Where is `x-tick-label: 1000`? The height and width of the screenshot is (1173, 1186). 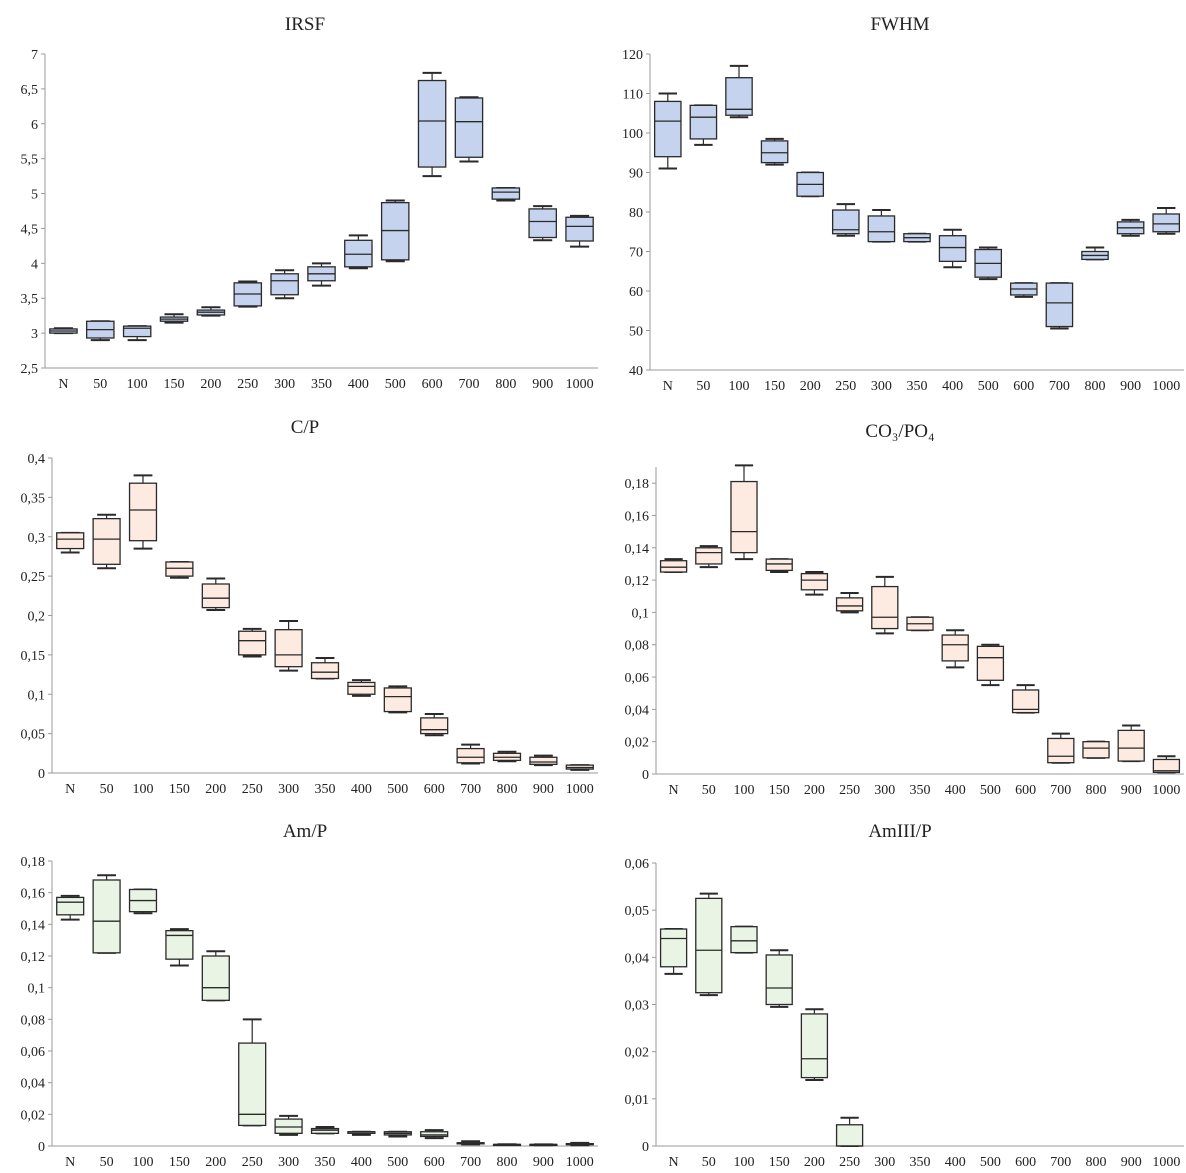
x-tick-label: 1000 is located at coordinates (1166, 1162).